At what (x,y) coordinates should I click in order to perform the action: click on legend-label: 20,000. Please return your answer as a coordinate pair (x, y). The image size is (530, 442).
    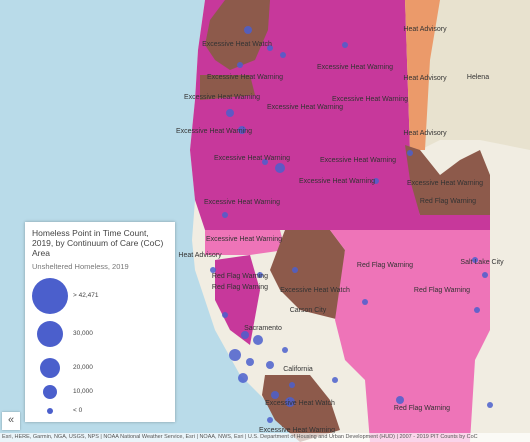
    Looking at the image, I should click on (83, 367).